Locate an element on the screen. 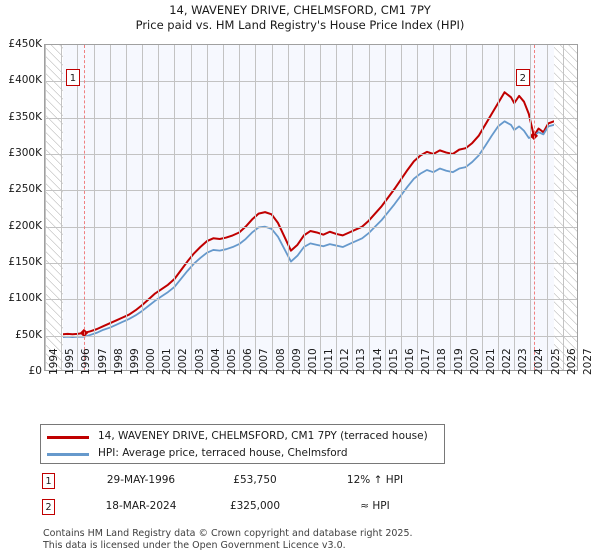 This screenshot has height=560, width=600. y-axis-tick-label: £100K is located at coordinates (25, 298).